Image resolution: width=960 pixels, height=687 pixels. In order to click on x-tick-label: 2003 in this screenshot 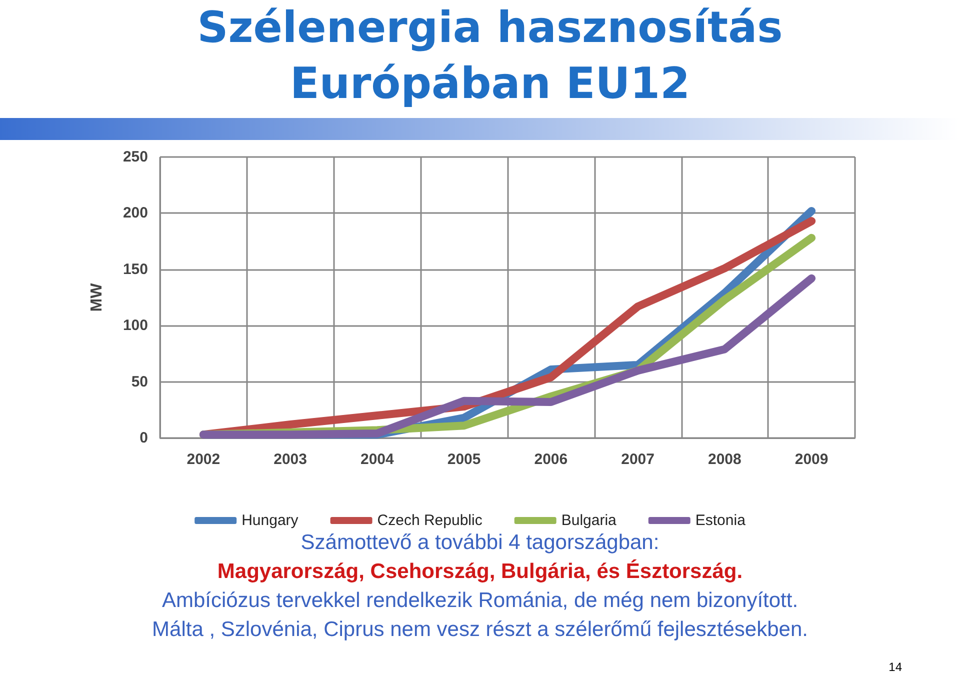, I will do `click(290, 459)`.